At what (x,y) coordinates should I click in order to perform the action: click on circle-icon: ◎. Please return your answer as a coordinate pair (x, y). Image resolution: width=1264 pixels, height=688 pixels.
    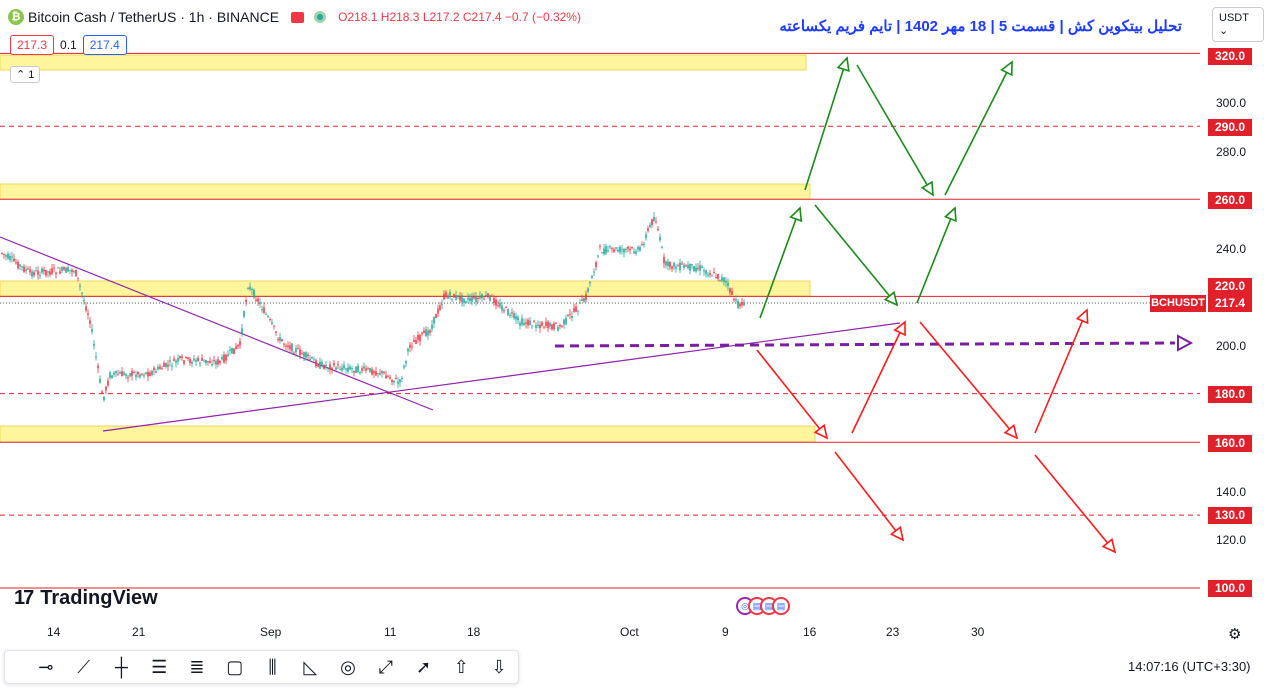
    Looking at the image, I should click on (348, 666).